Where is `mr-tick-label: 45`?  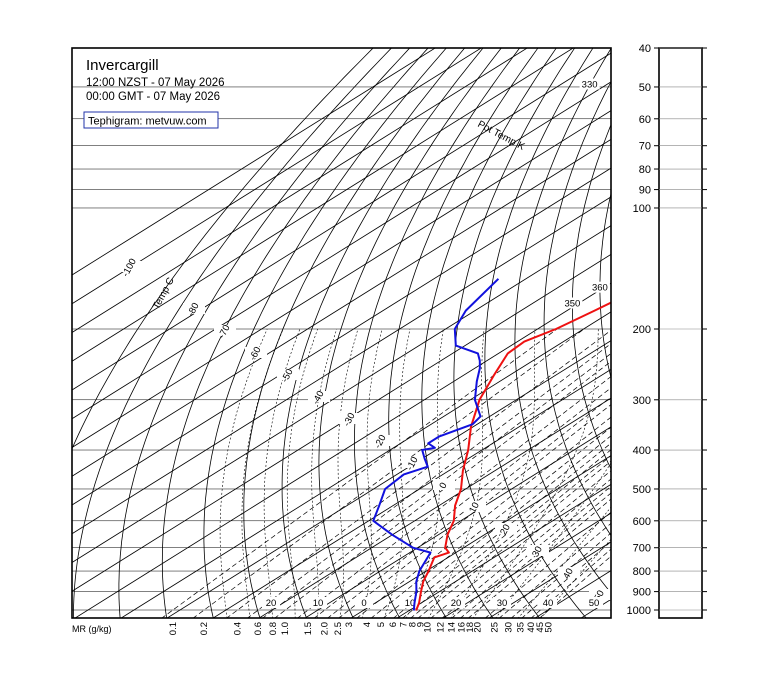 mr-tick-label: 45 is located at coordinates (540, 627).